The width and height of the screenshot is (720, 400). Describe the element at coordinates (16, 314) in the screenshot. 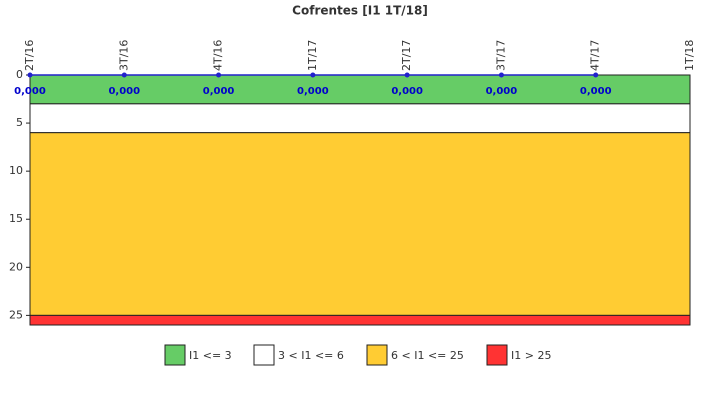

I see `y-tick-label: 25` at that location.